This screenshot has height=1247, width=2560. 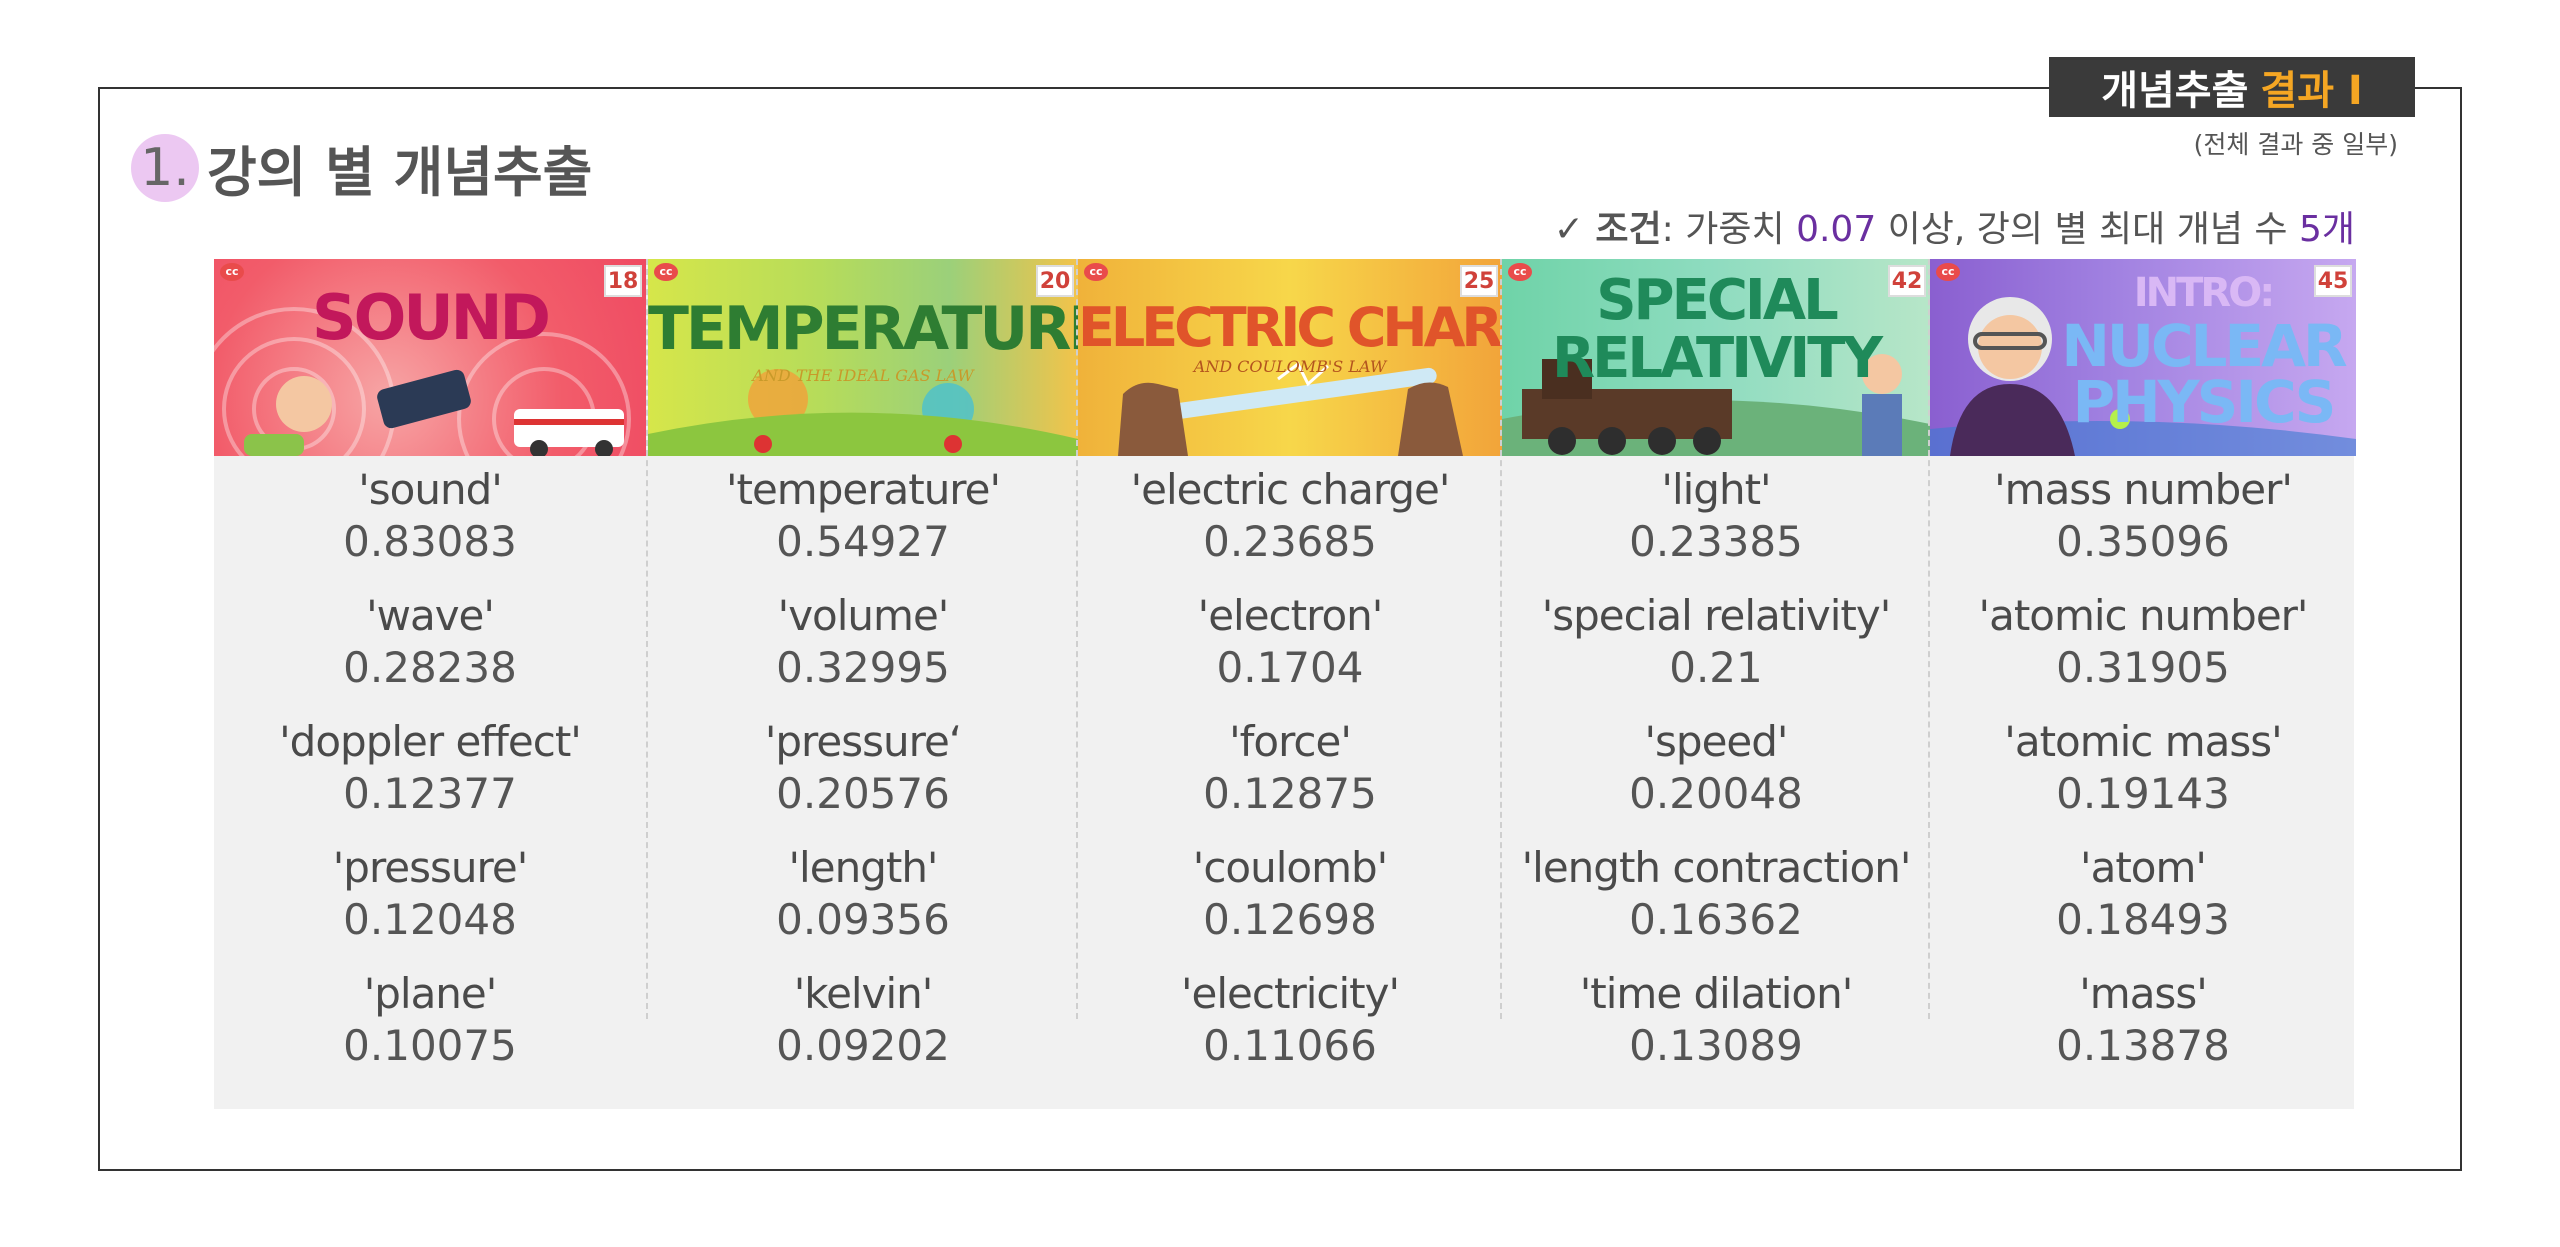 I want to click on scientist-illustration, so click(x=2143, y=376).